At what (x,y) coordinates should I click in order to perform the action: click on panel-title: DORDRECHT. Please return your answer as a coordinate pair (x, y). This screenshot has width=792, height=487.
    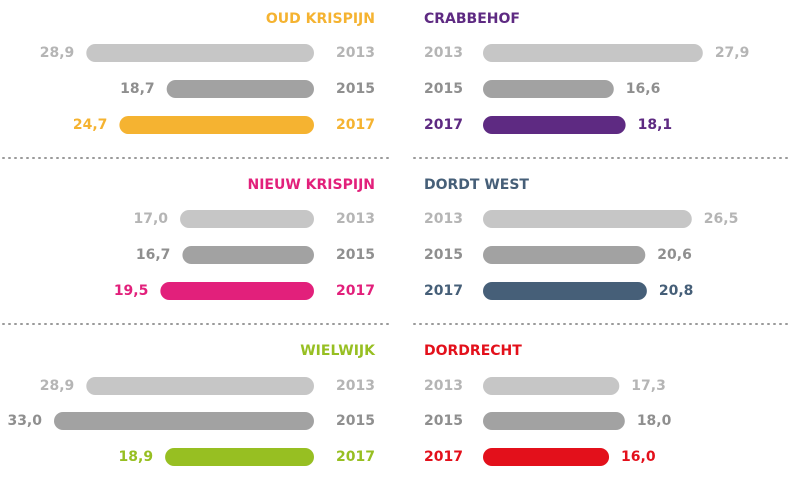
    Looking at the image, I should click on (473, 351).